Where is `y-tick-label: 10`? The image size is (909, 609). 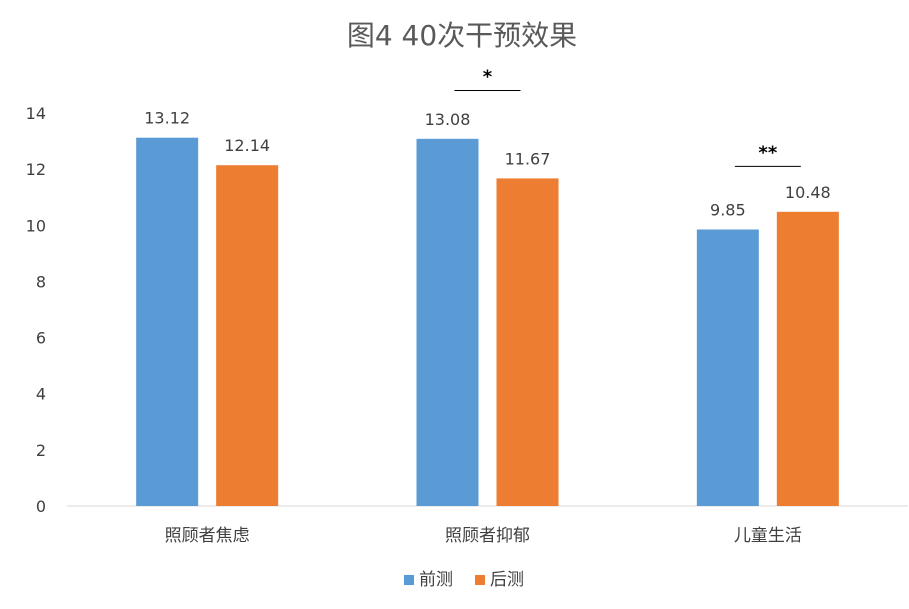
y-tick-label: 10 is located at coordinates (36, 225).